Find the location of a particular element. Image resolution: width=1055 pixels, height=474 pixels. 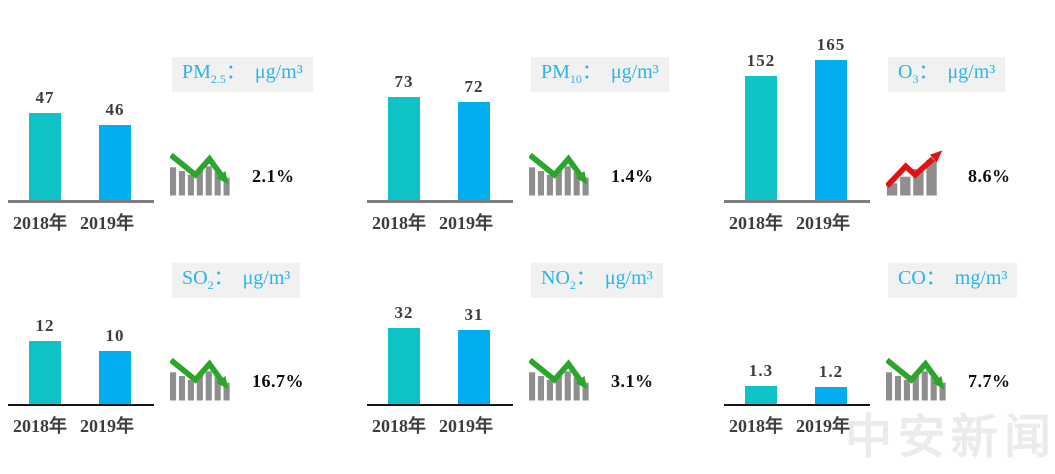

pollutant-name: NO is located at coordinates (555, 278).